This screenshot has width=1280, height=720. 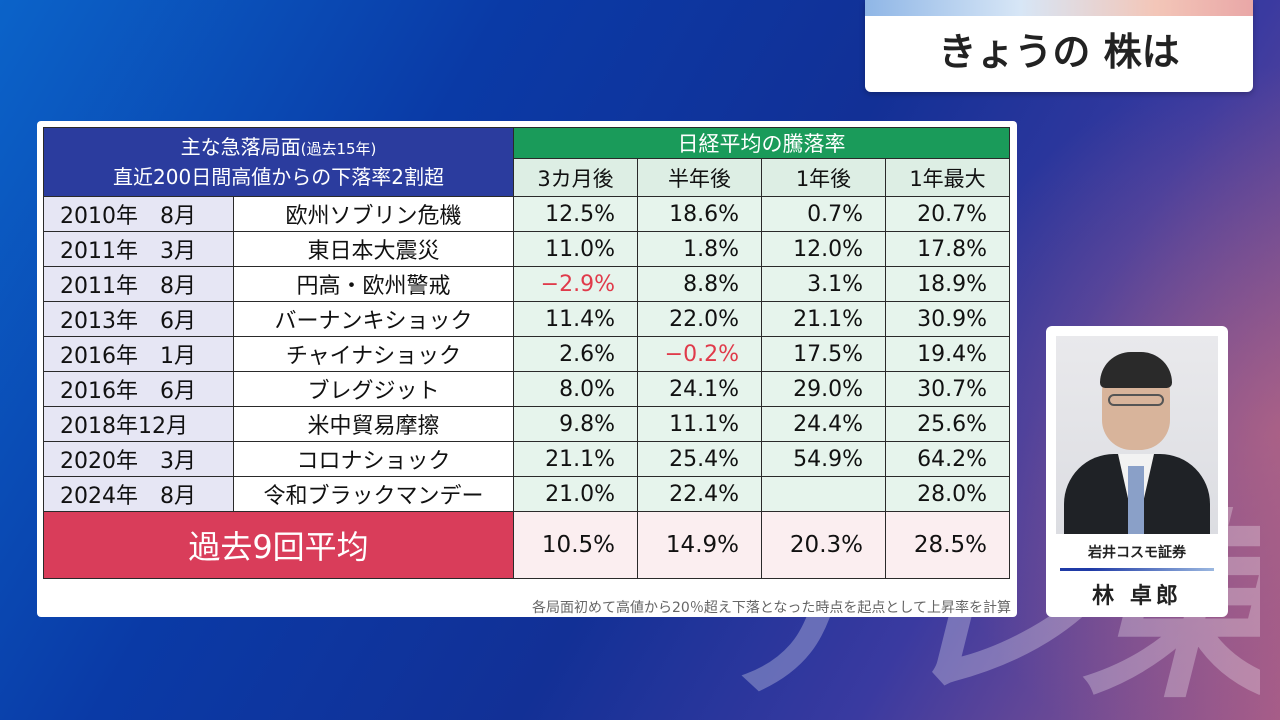 What do you see at coordinates (823, 284) in the screenshot?
I see `row-value: 3.1%` at bounding box center [823, 284].